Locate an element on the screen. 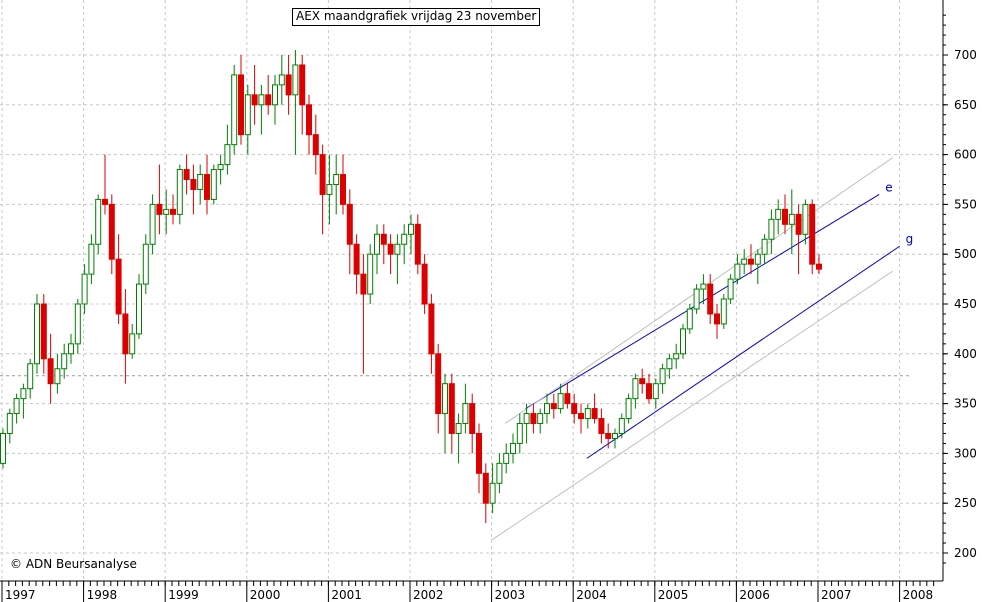  y-tick-label: 350 is located at coordinates (965, 404).